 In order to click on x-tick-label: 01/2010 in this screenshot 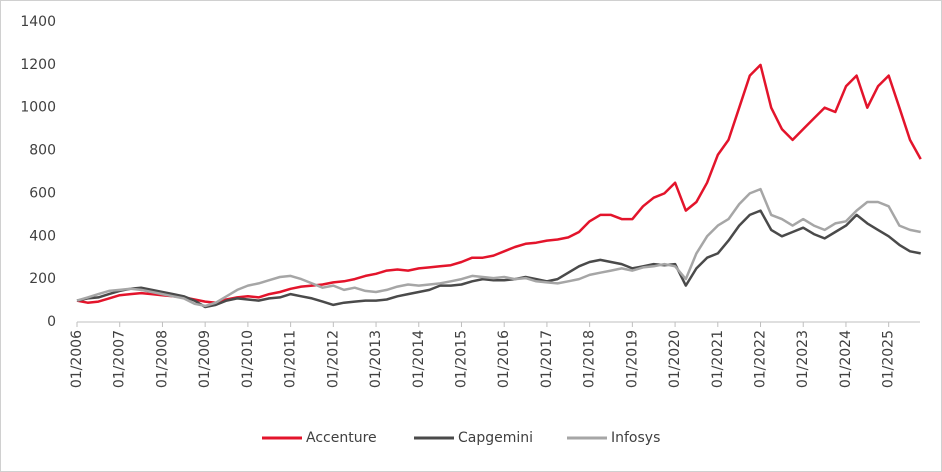, I will do `click(248, 359)`.